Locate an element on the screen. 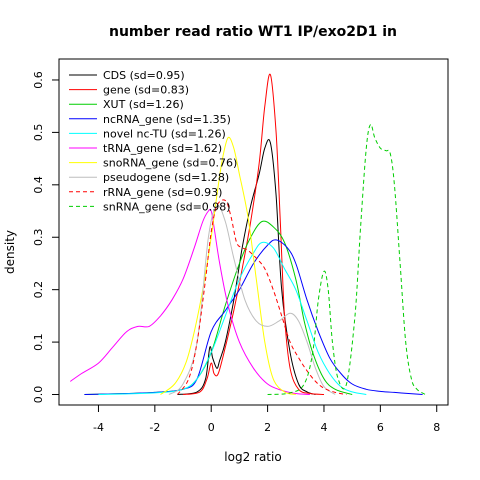 The width and height of the screenshot is (480, 480). legend-label: pseudogene (sd=1.28) is located at coordinates (166, 177).